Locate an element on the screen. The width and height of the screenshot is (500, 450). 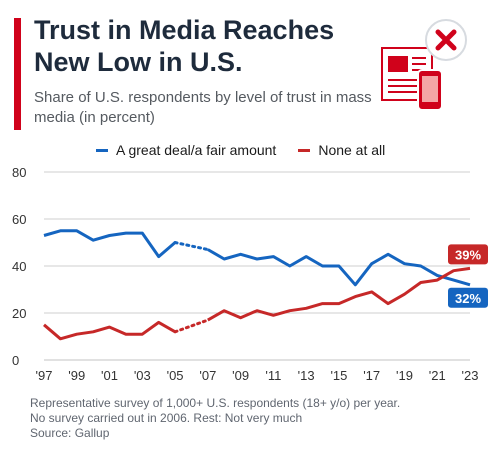
end-label-value: 39% is located at coordinates (468, 254).